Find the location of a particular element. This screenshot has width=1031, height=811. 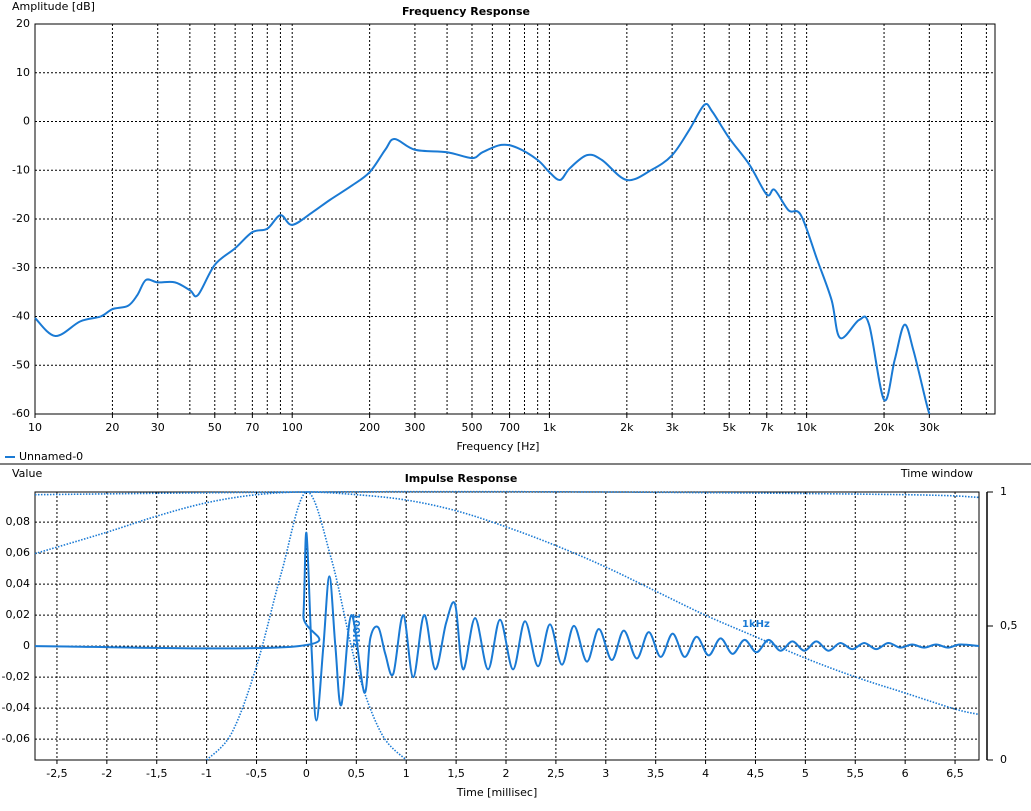

series-label: 100Hz is located at coordinates (355, 630).